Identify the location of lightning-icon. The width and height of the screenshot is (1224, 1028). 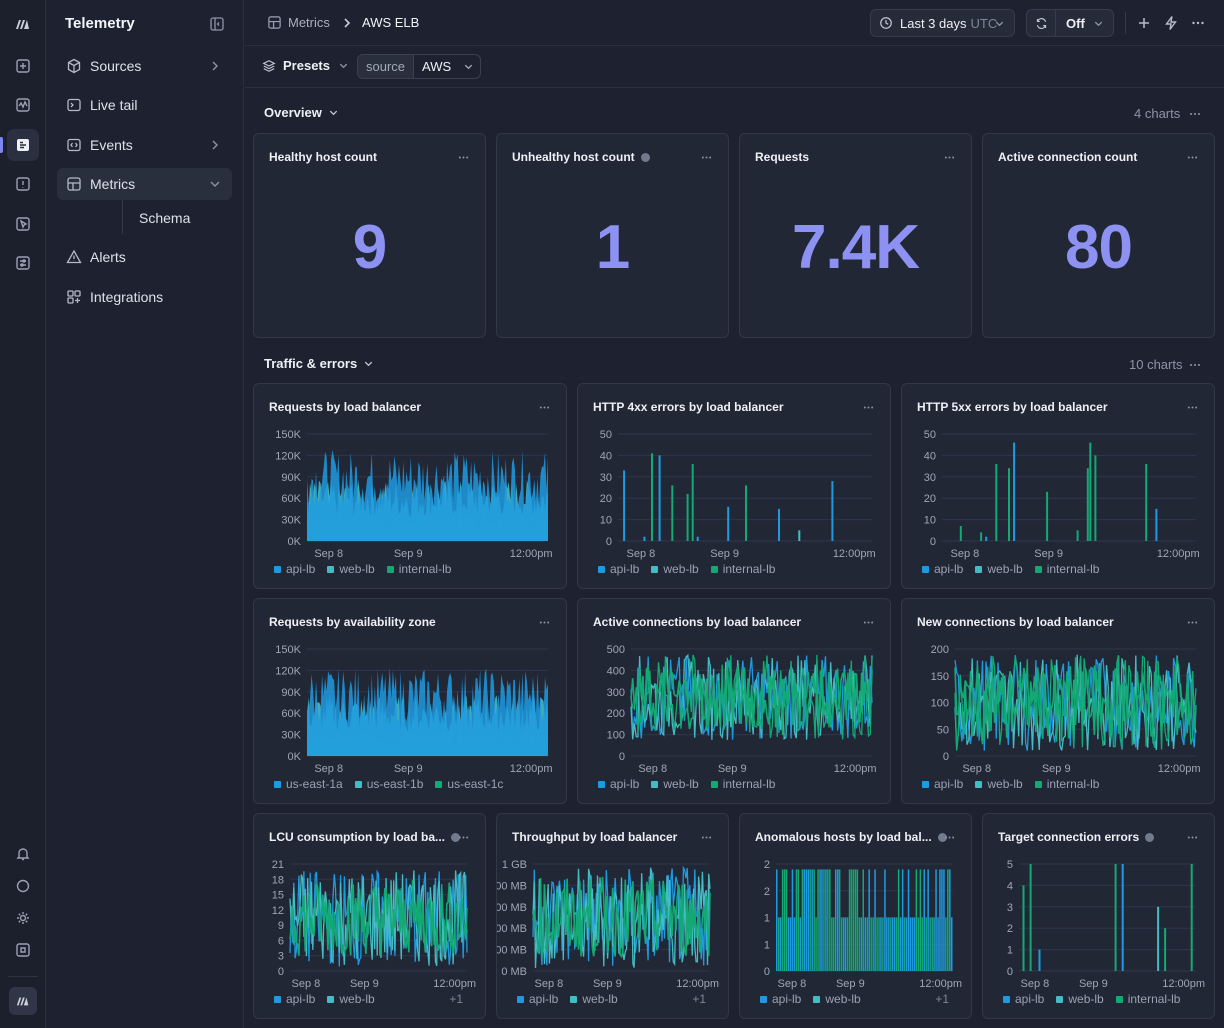
(1171, 23).